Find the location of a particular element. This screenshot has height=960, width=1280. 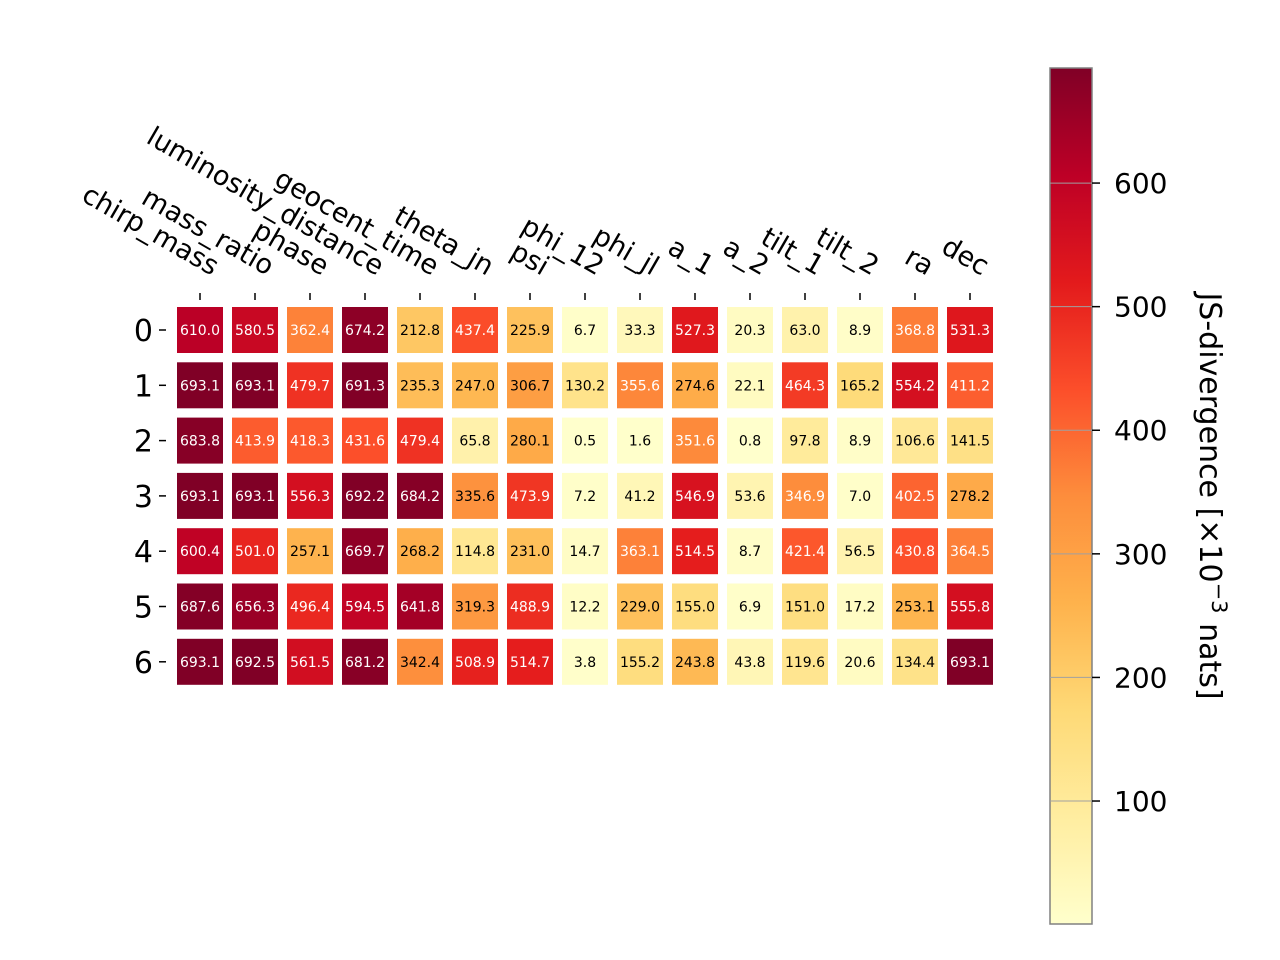

cell-value-label: 253.1 is located at coordinates (915, 608).